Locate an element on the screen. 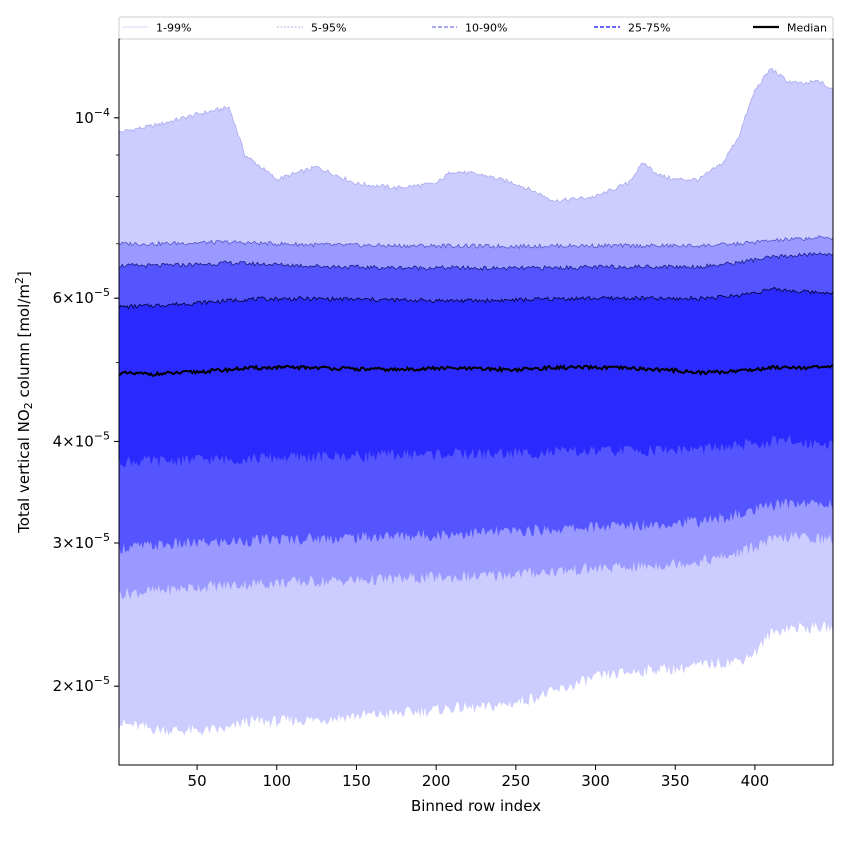  x-axis: 50 100 150 200 250 300 350 400 is located at coordinates (479, 777).